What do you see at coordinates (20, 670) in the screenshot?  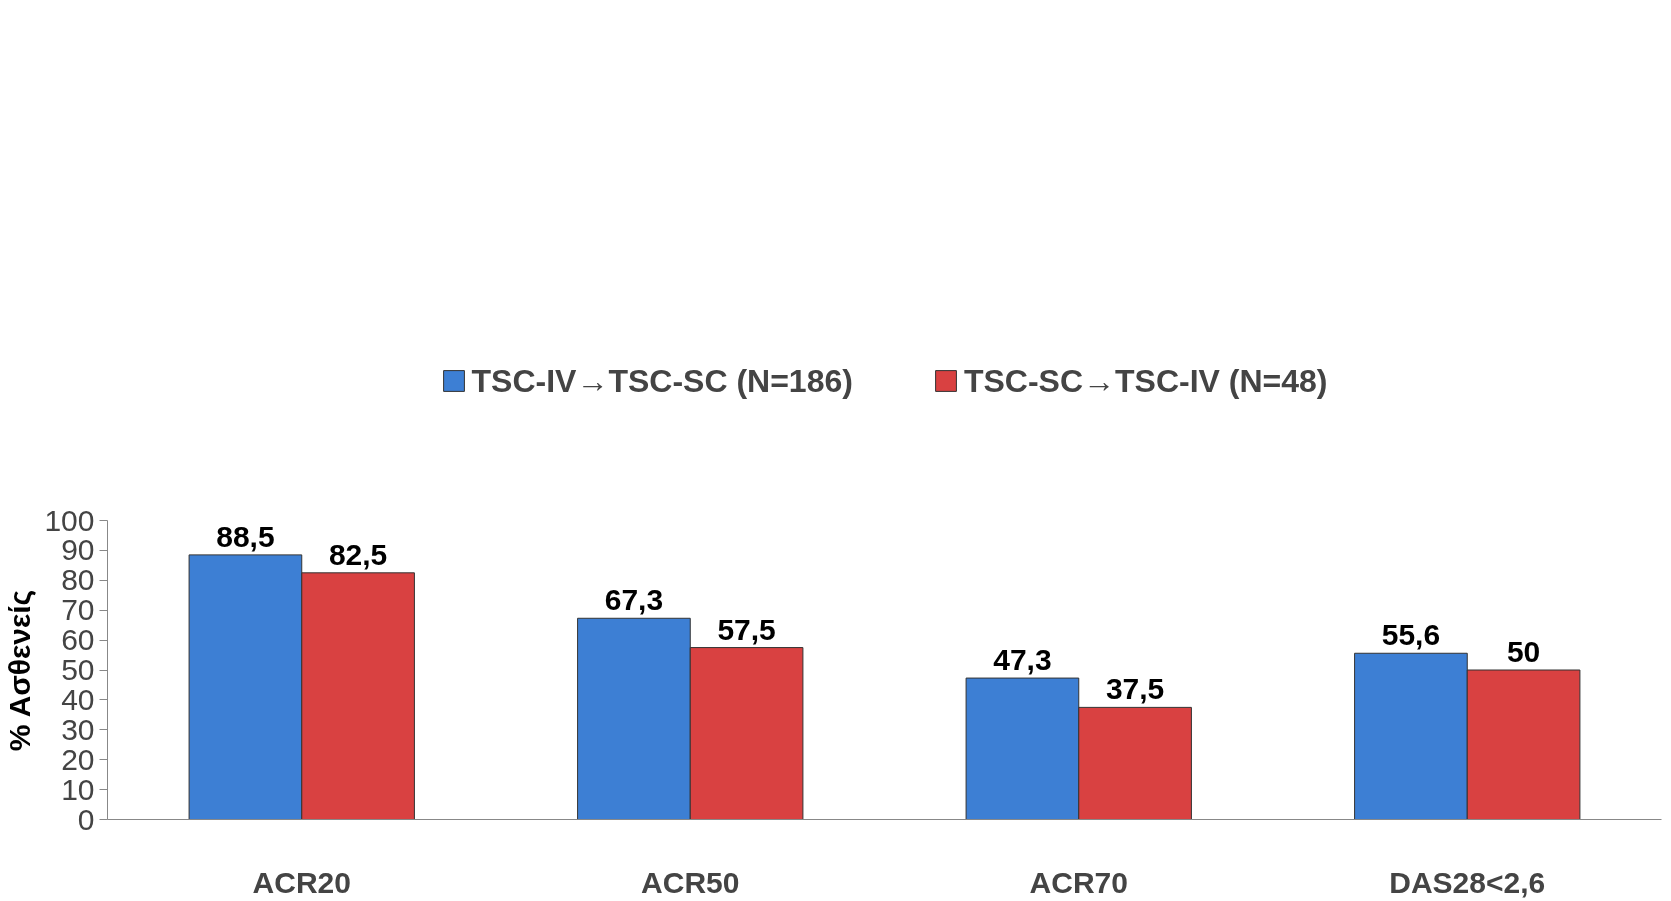 I see `y-axis-title: % Ασθενείς` at bounding box center [20, 670].